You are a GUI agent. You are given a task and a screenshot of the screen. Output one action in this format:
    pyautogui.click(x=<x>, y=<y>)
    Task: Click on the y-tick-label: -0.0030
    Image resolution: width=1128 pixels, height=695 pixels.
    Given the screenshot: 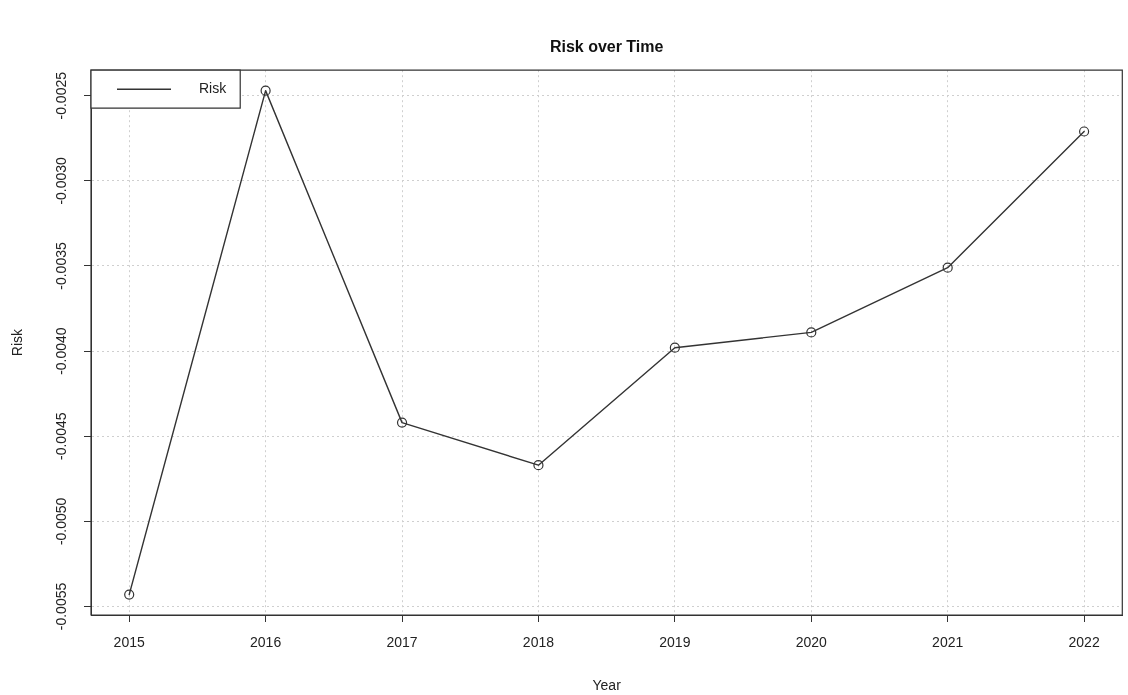 What is the action you would take?
    pyautogui.click(x=61, y=180)
    